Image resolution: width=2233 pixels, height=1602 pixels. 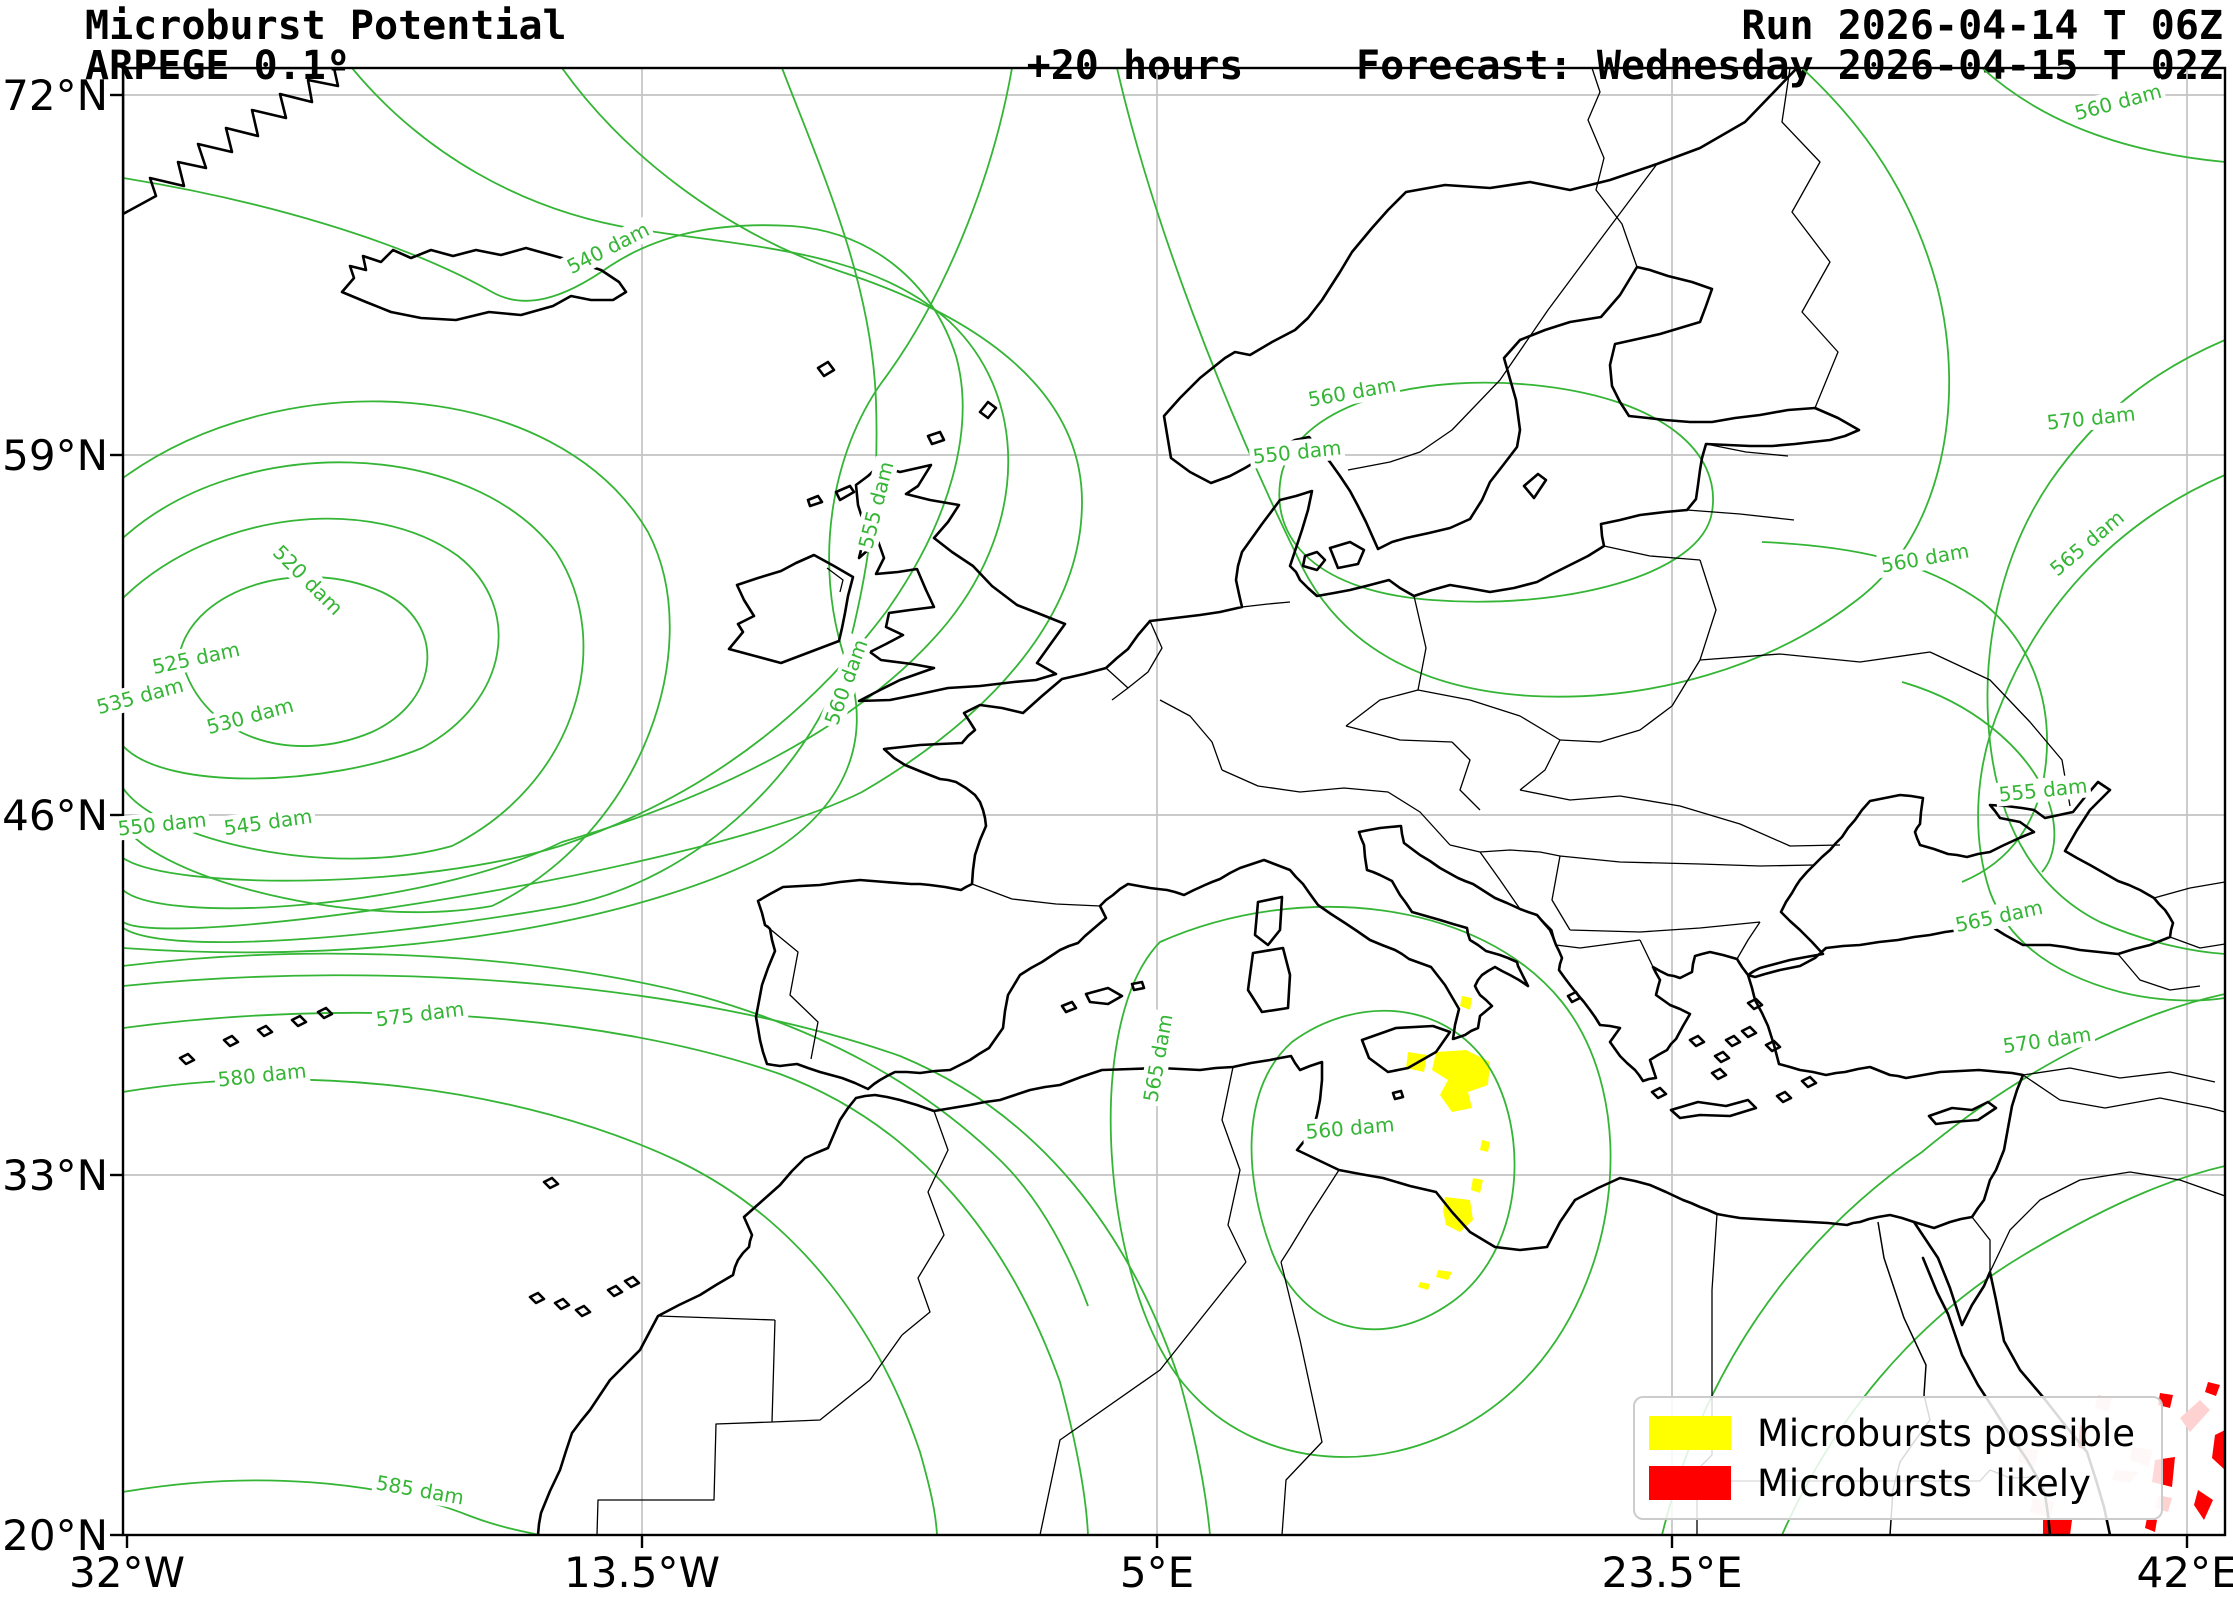 What do you see at coordinates (55, 95) in the screenshot?
I see `y-tick-label: 72°N` at bounding box center [55, 95].